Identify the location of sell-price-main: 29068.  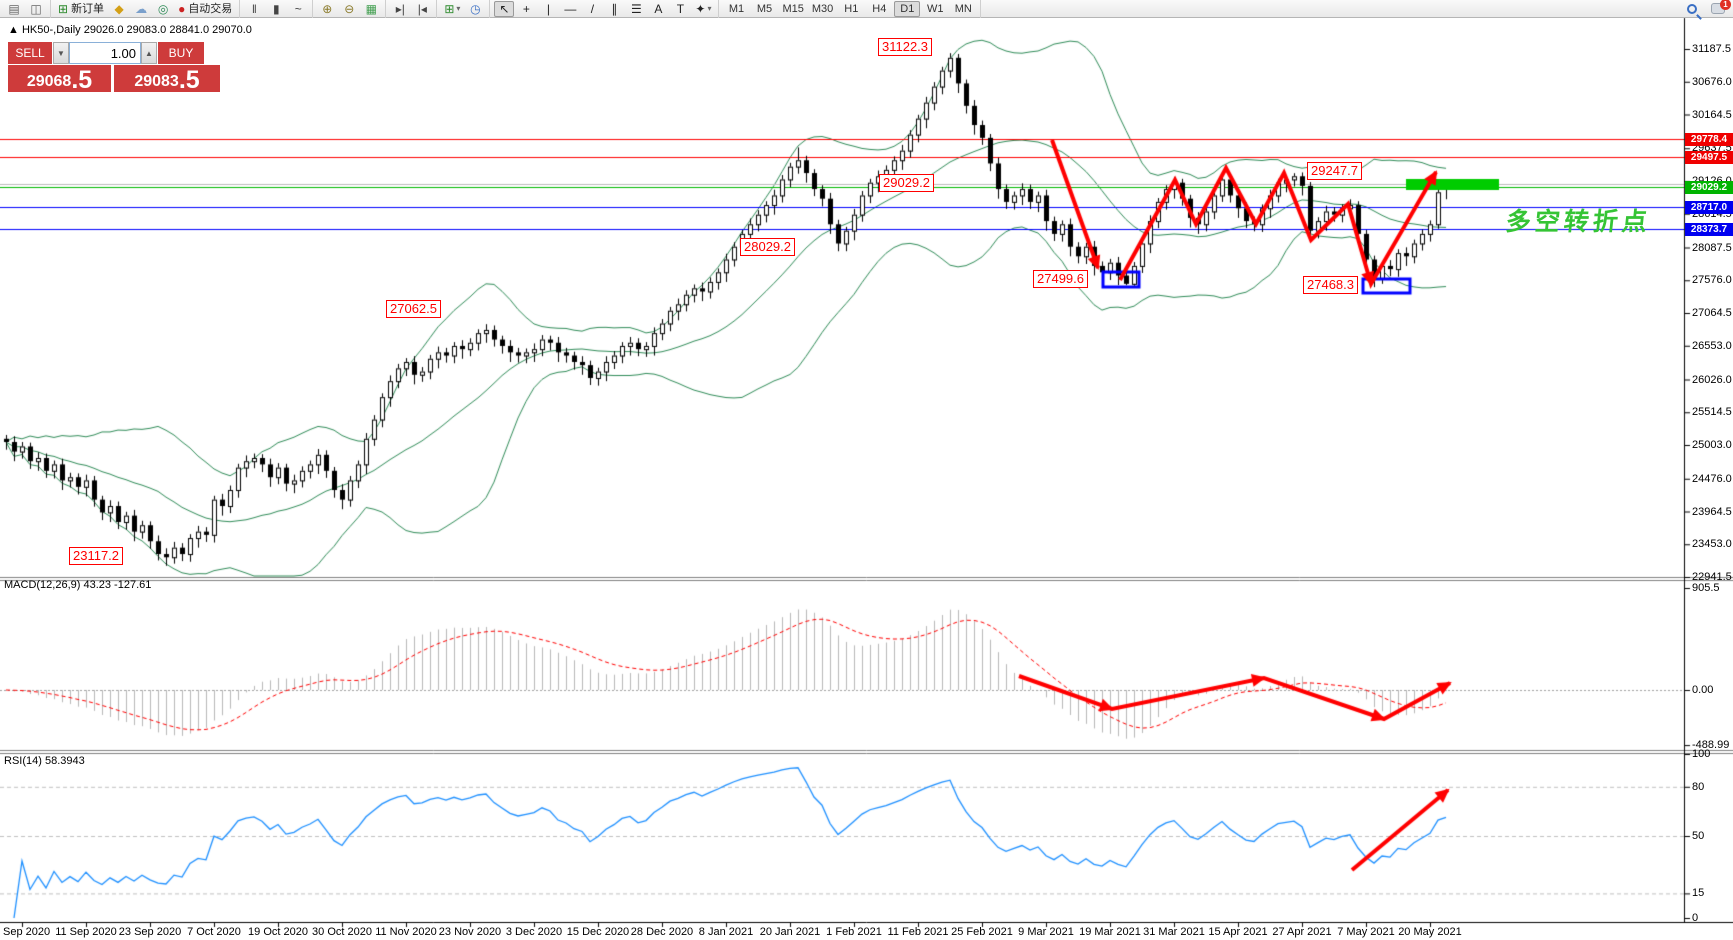
(49, 81).